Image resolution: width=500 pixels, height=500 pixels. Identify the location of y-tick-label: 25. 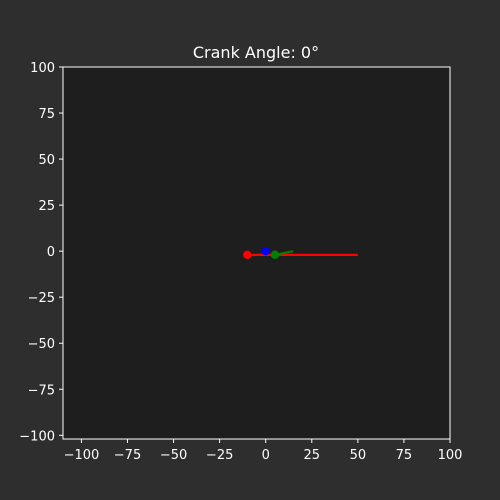
(46, 206).